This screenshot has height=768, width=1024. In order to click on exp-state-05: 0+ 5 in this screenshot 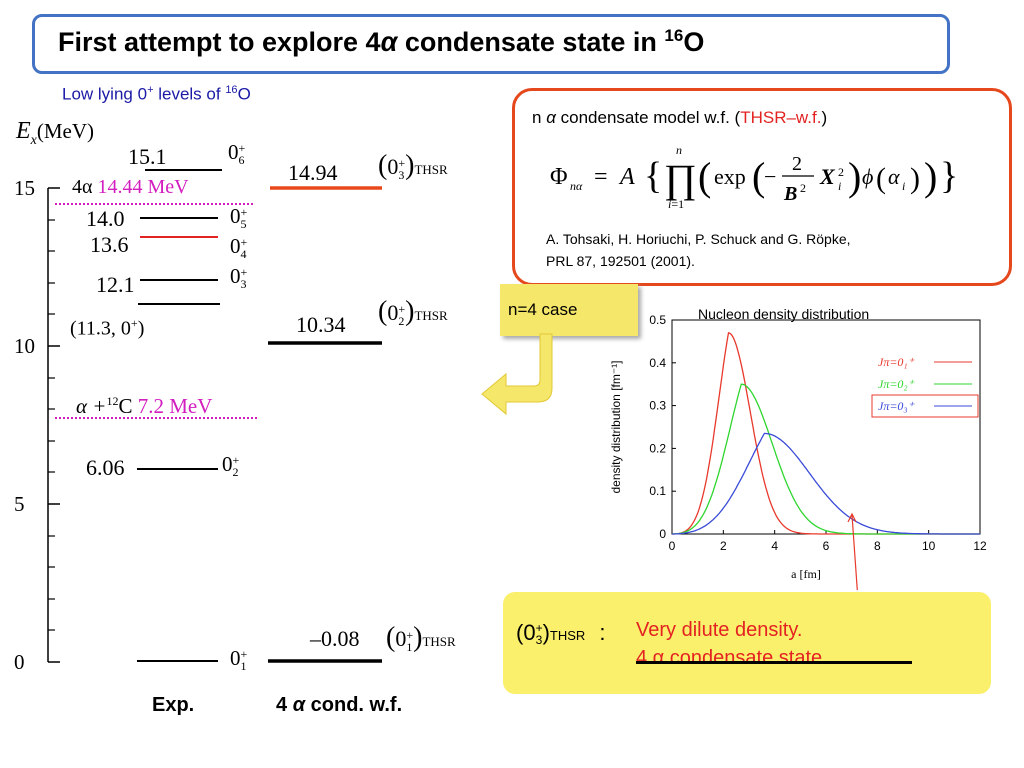, I will do `click(239, 218)`.